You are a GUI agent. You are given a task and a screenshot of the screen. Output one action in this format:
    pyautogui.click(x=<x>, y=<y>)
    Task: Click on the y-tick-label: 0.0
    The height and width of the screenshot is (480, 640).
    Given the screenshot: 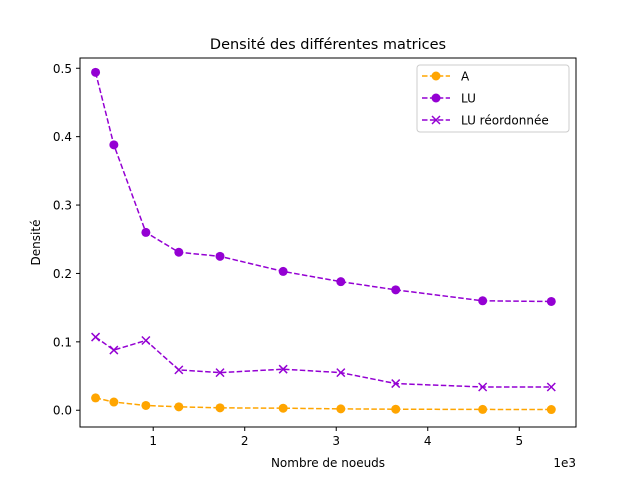 What is the action you would take?
    pyautogui.click(x=62, y=411)
    